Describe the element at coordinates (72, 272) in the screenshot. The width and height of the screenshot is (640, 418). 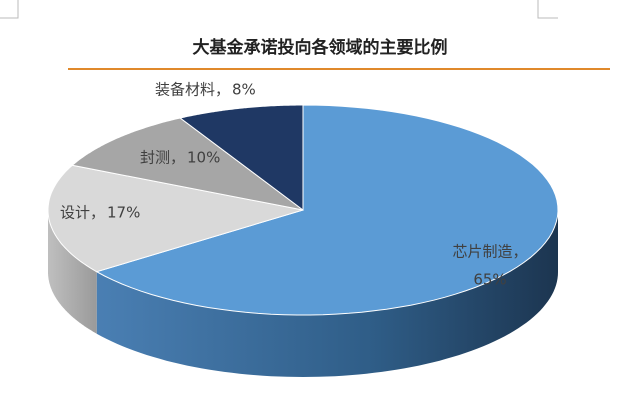
I see `slice-side` at that location.